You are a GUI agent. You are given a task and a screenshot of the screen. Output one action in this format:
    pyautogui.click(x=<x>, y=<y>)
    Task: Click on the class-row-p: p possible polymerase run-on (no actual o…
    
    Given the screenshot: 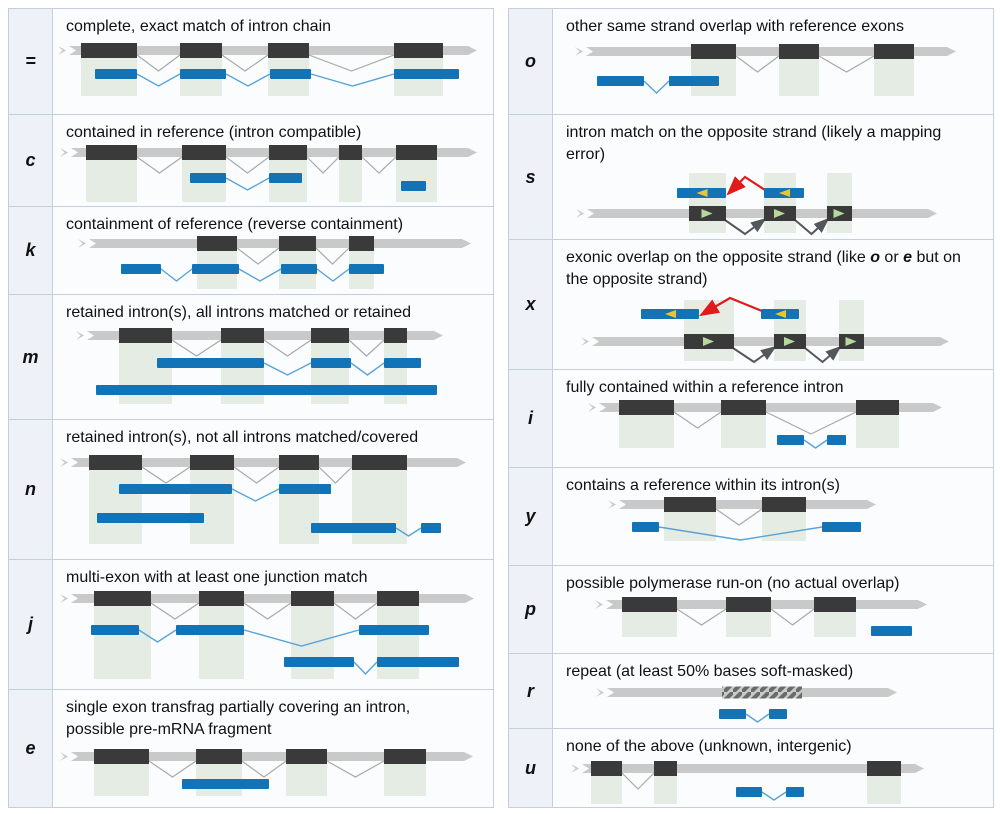 What is the action you would take?
    pyautogui.click(x=751, y=609)
    